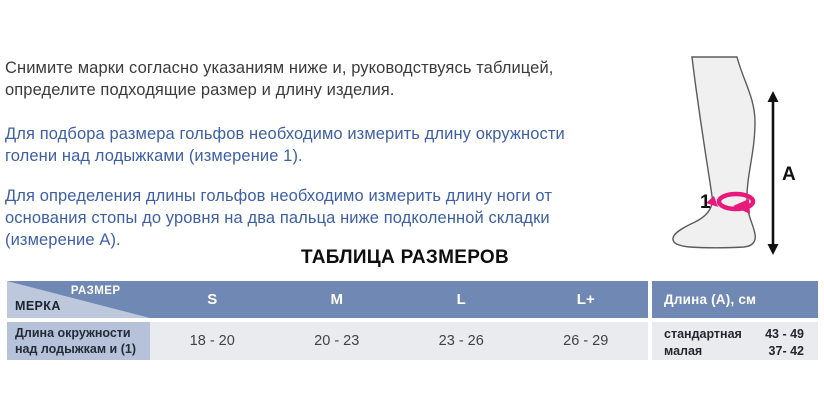  Describe the element at coordinates (734, 351) in the screenshot. I see `length-row-small: малая 37- 42` at that location.